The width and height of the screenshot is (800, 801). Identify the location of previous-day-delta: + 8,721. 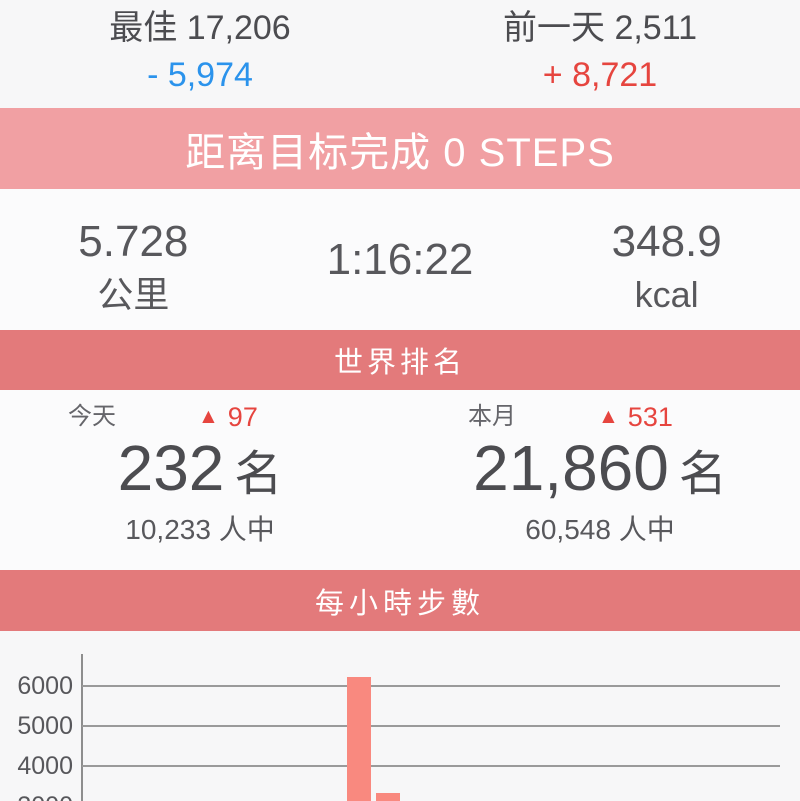
(600, 75).